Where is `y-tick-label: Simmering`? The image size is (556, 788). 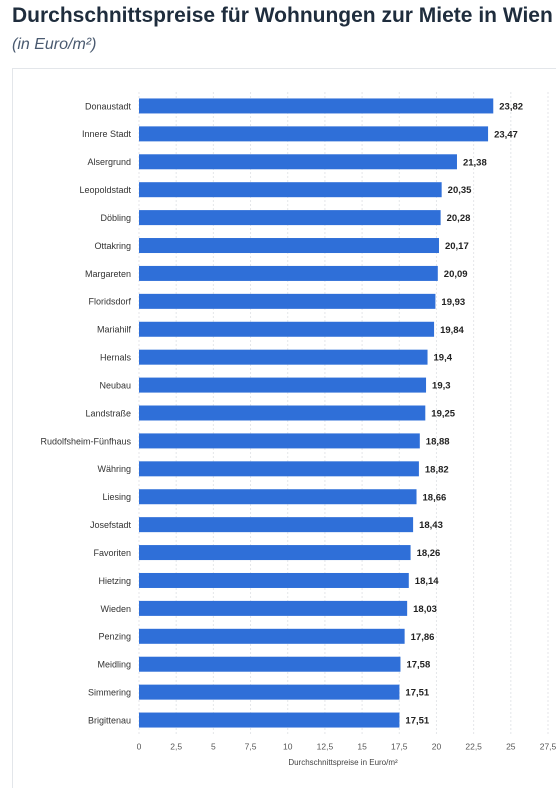
y-tick-label: Simmering is located at coordinates (109, 693).